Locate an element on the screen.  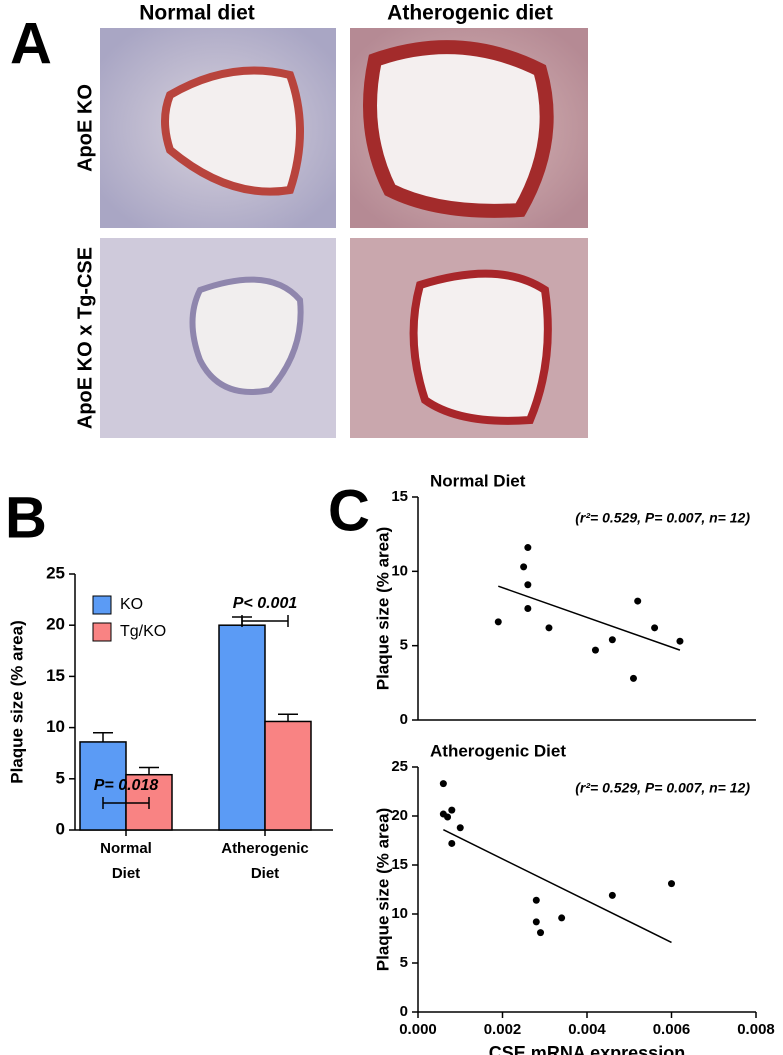
x-tick-label: 0.006 is located at coordinates (672, 1029).